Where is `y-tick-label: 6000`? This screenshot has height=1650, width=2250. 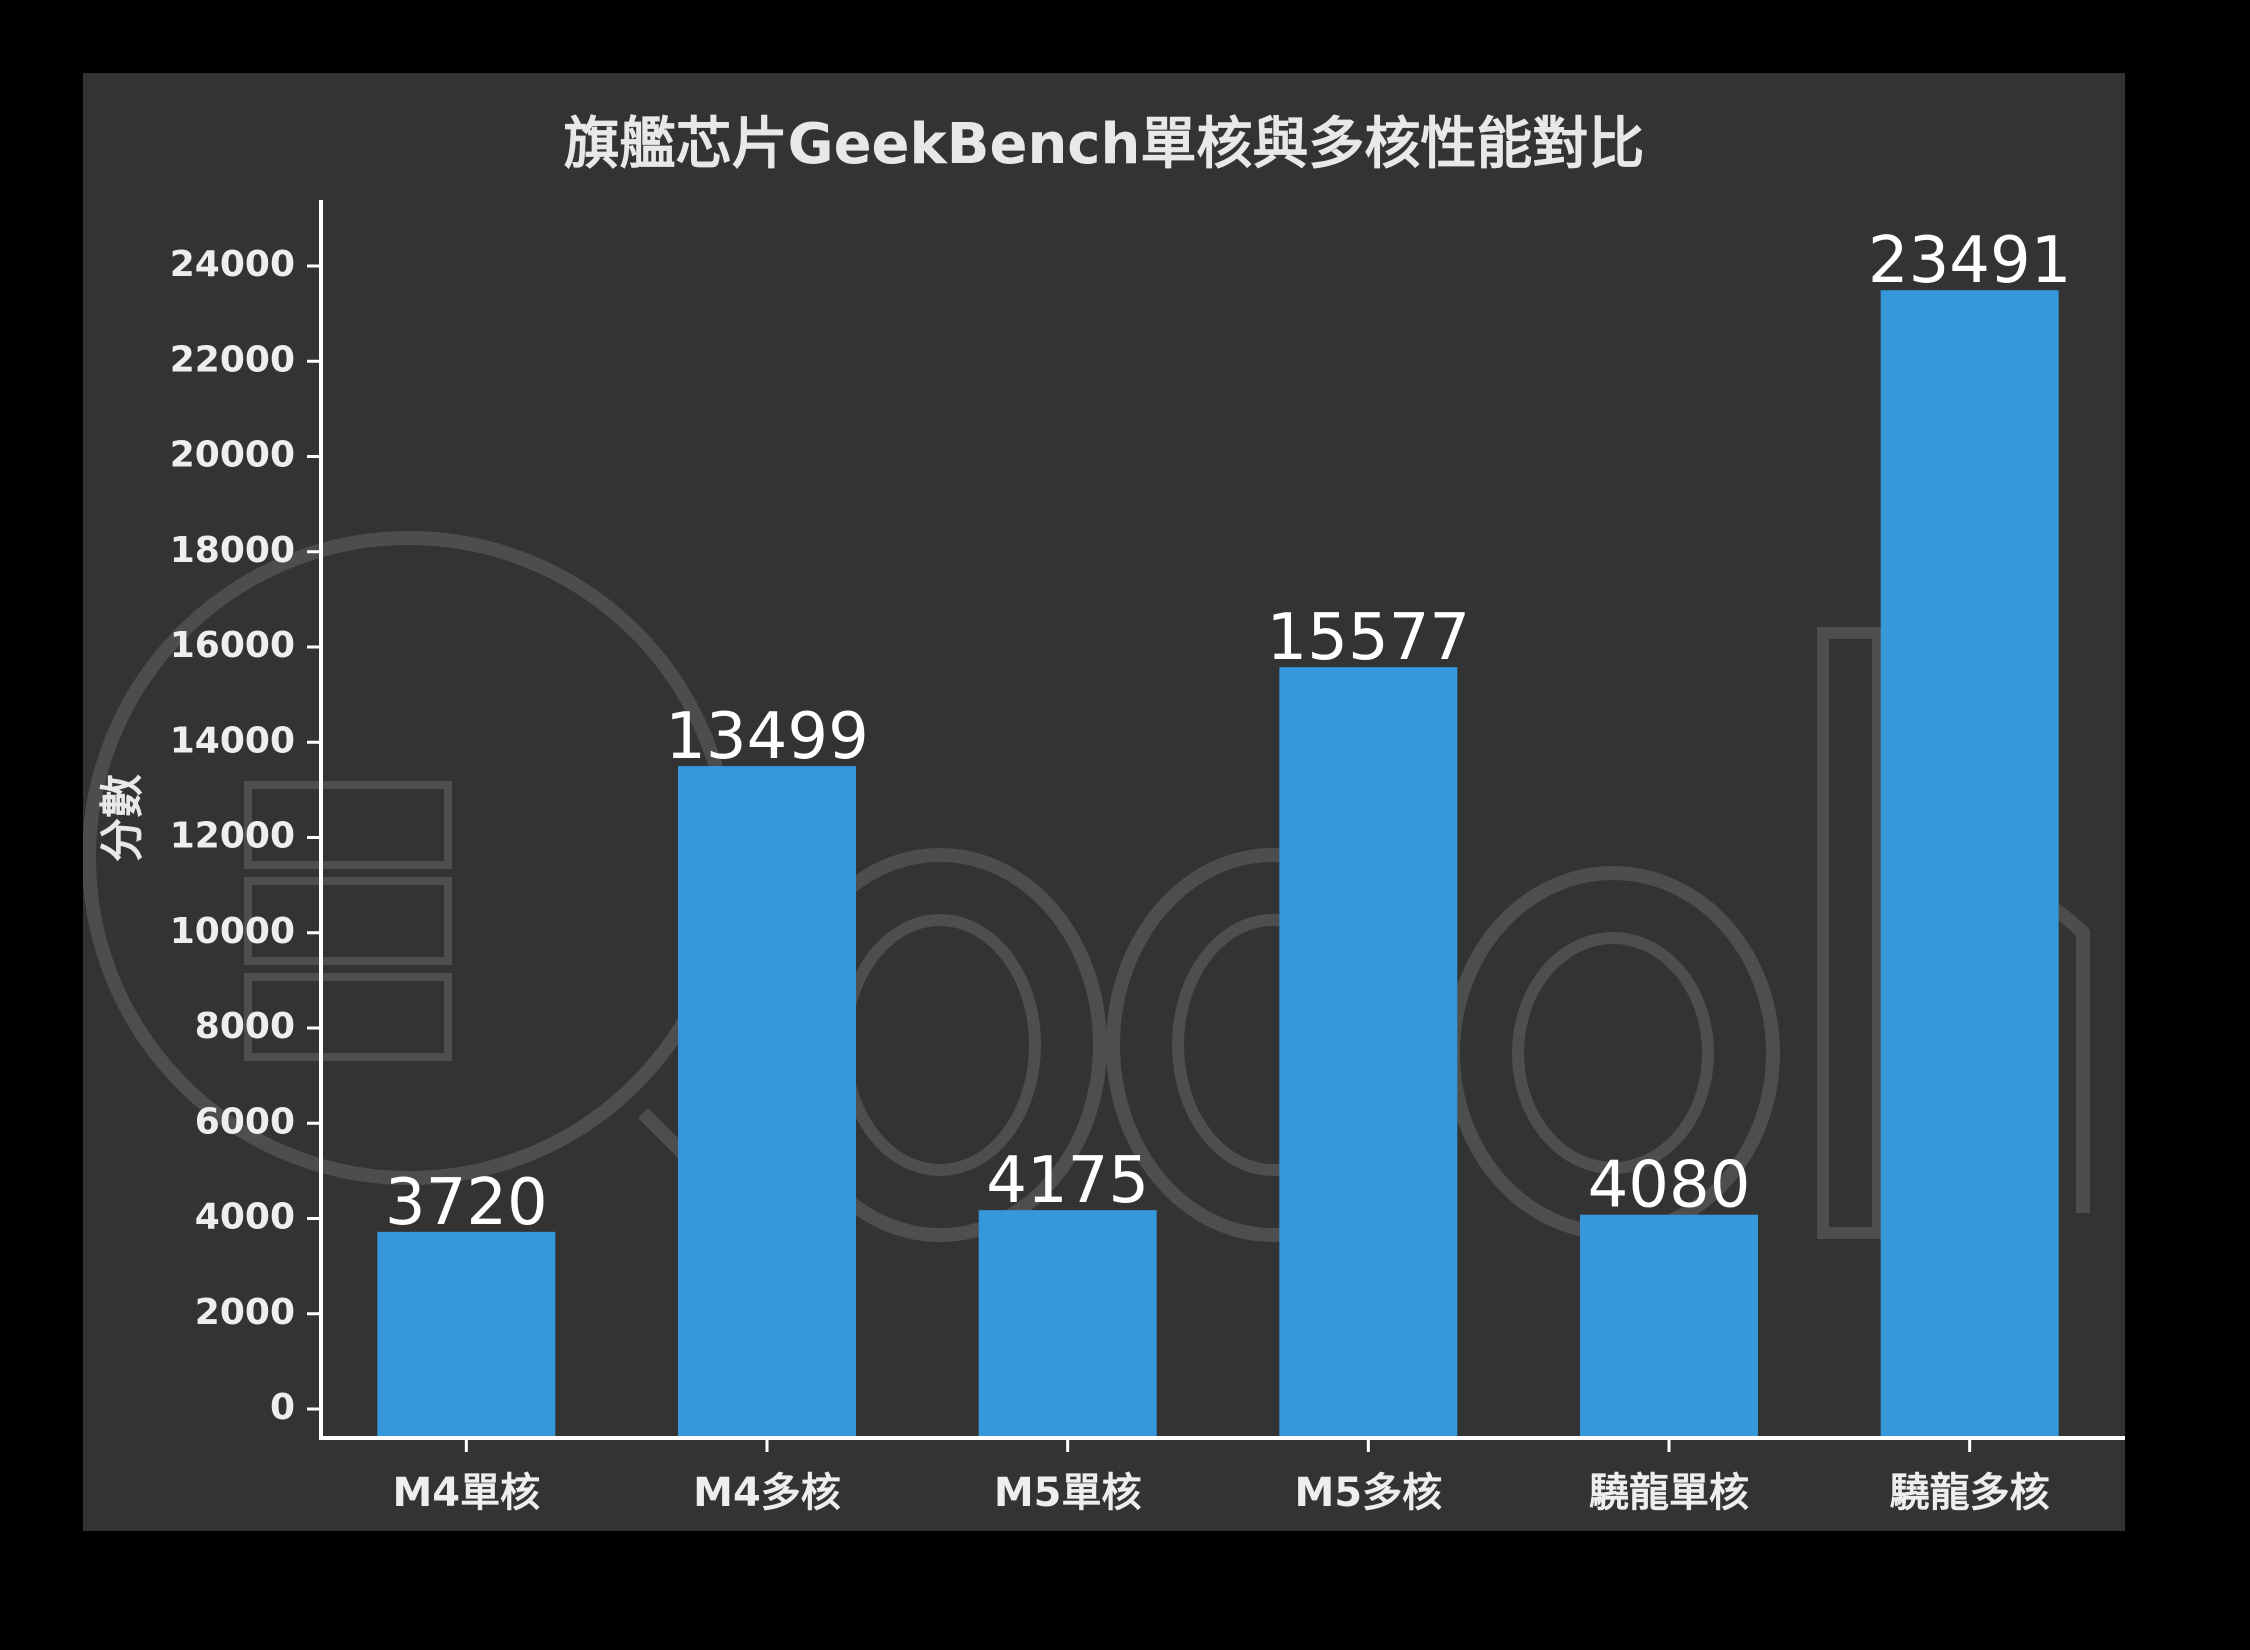 y-tick-label: 6000 is located at coordinates (245, 1121).